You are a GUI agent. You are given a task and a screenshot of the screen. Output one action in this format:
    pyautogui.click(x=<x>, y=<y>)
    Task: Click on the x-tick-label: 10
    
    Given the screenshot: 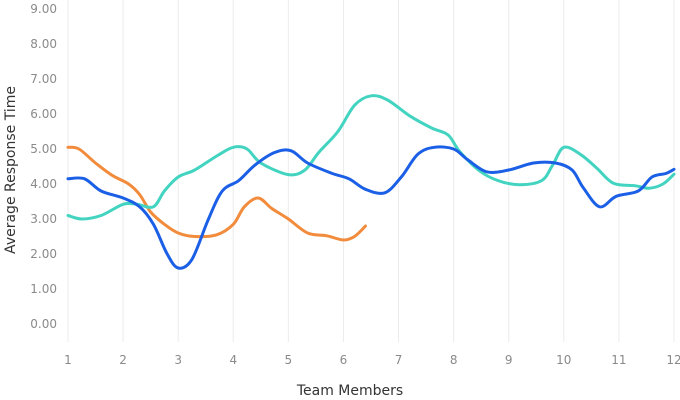 What is the action you would take?
    pyautogui.click(x=563, y=360)
    